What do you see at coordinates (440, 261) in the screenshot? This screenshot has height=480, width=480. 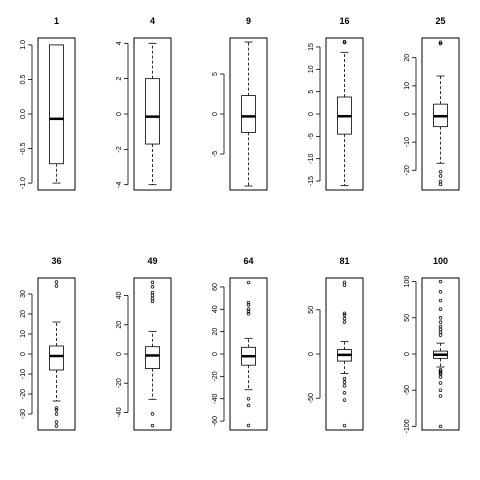 I see `panel-title: 100` at bounding box center [440, 261].